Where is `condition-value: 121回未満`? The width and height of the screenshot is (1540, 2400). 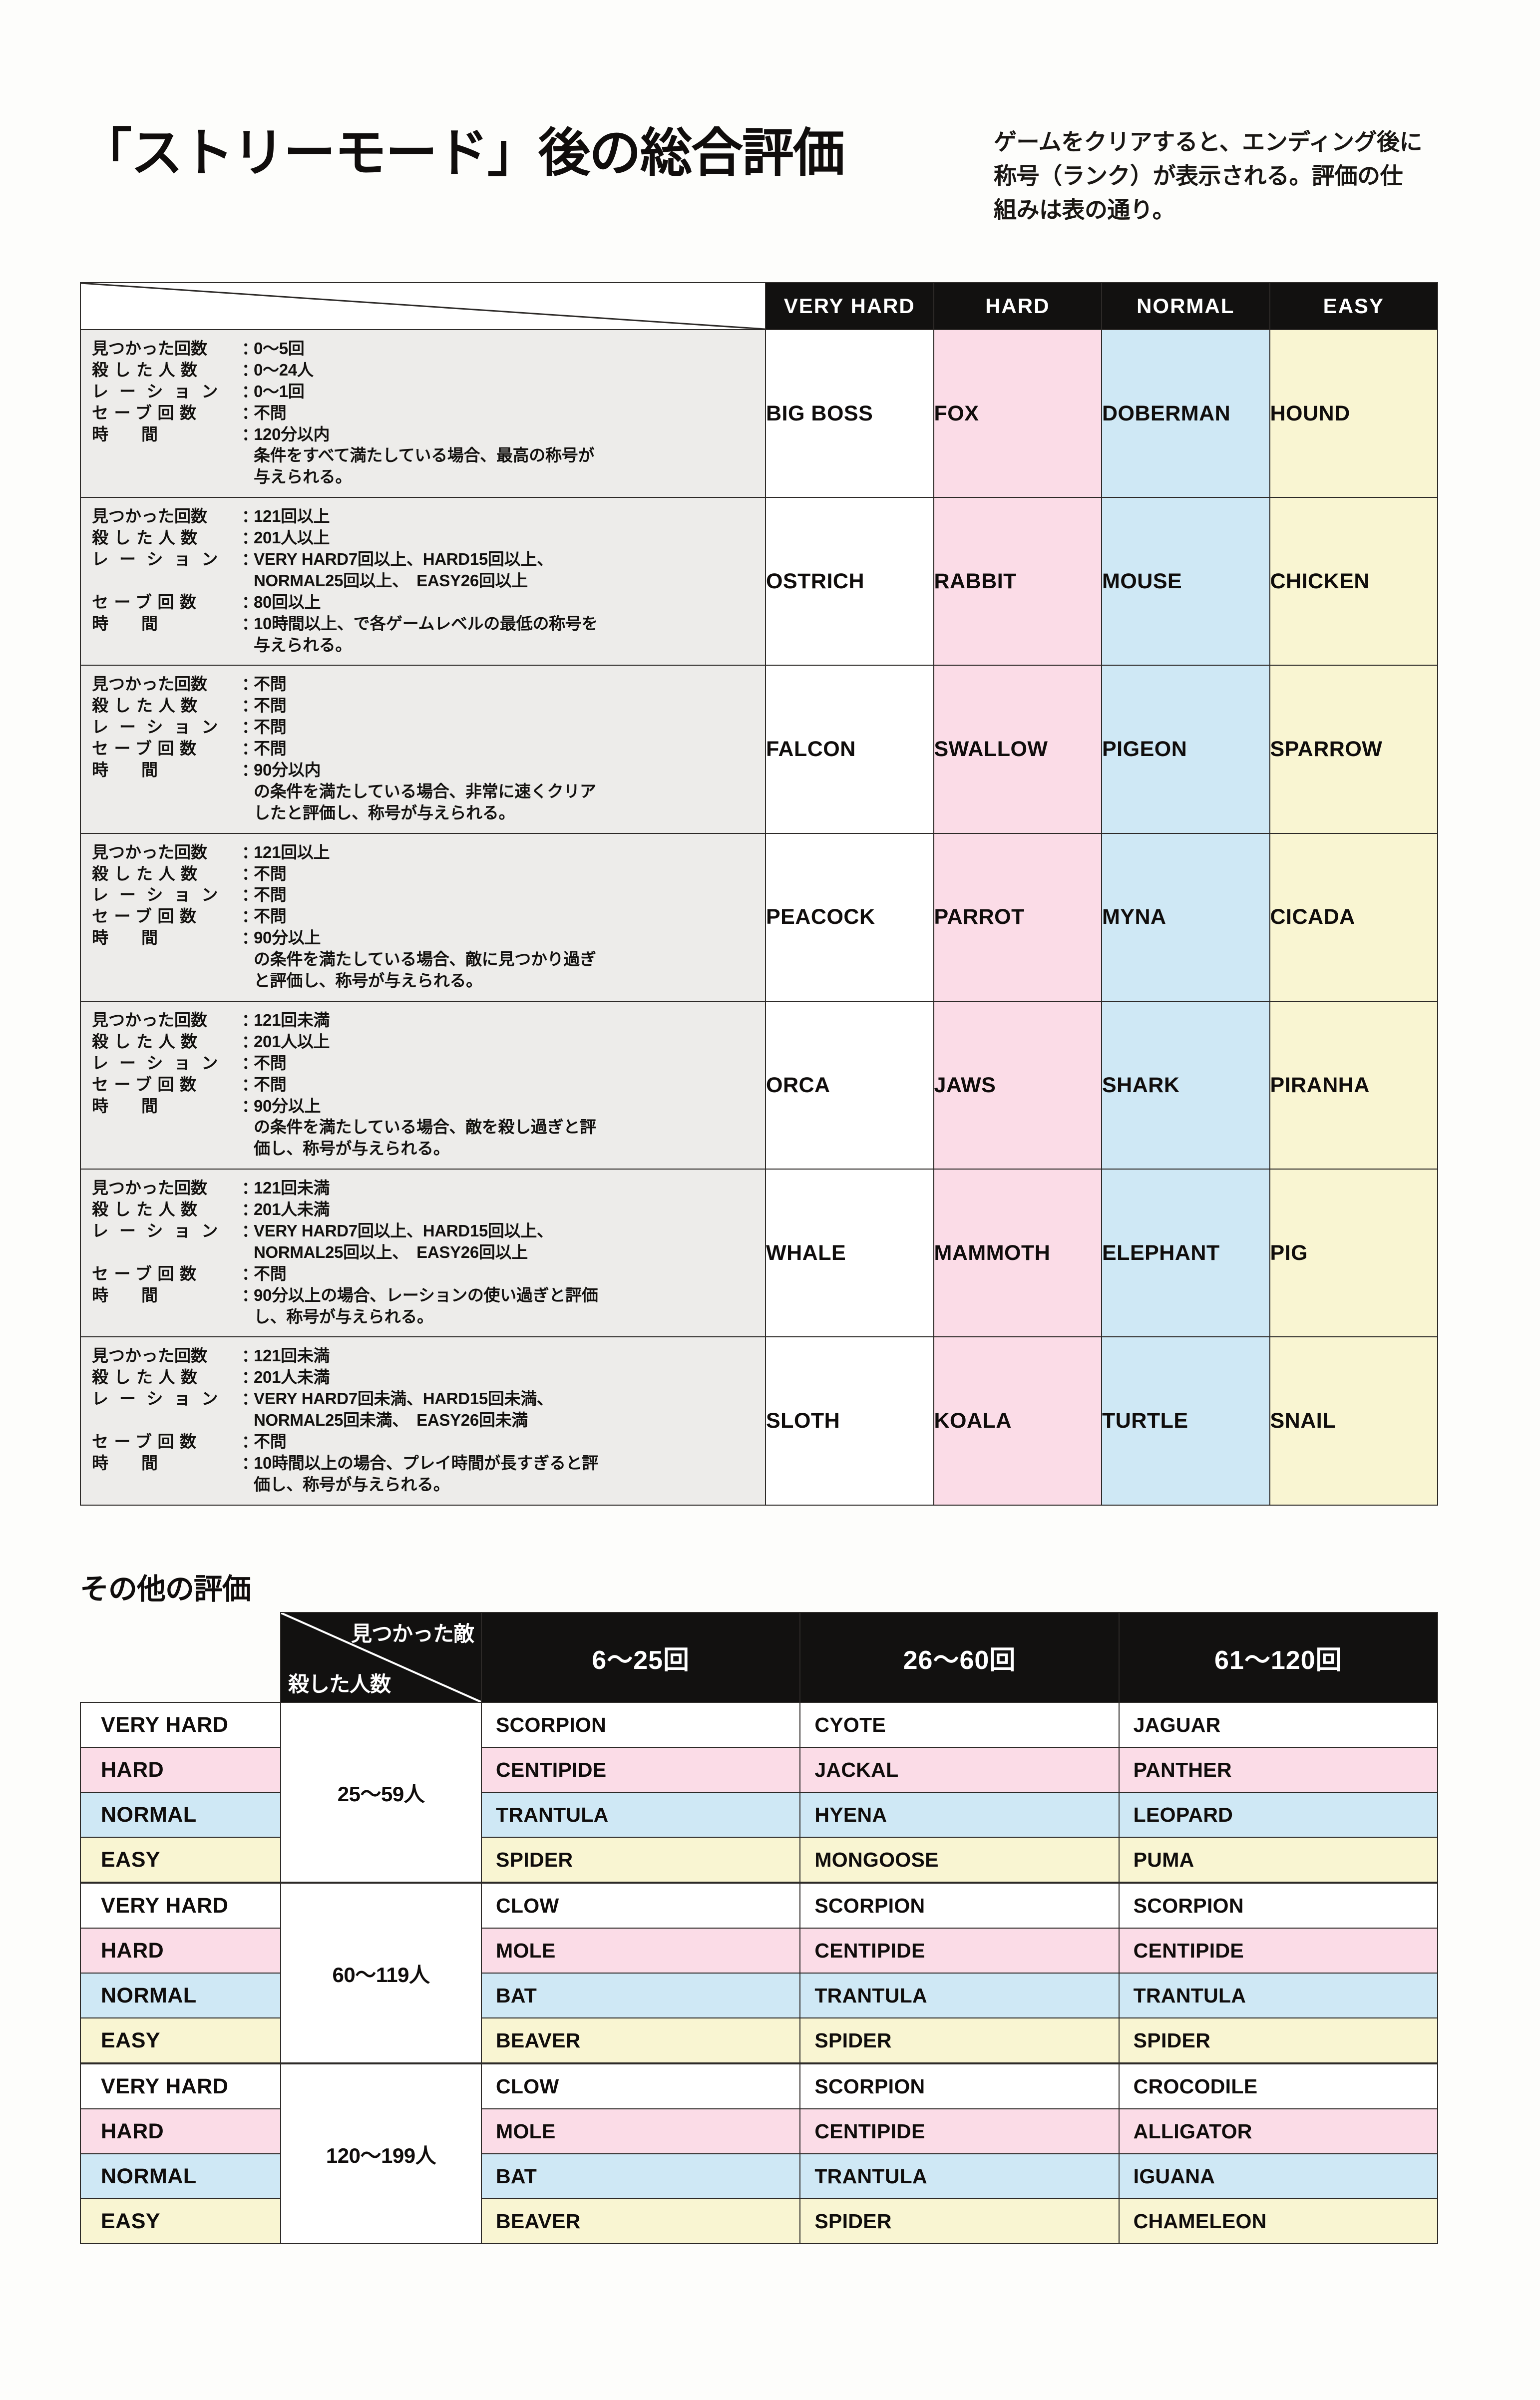
condition-value: 121回未満 is located at coordinates (292, 1019).